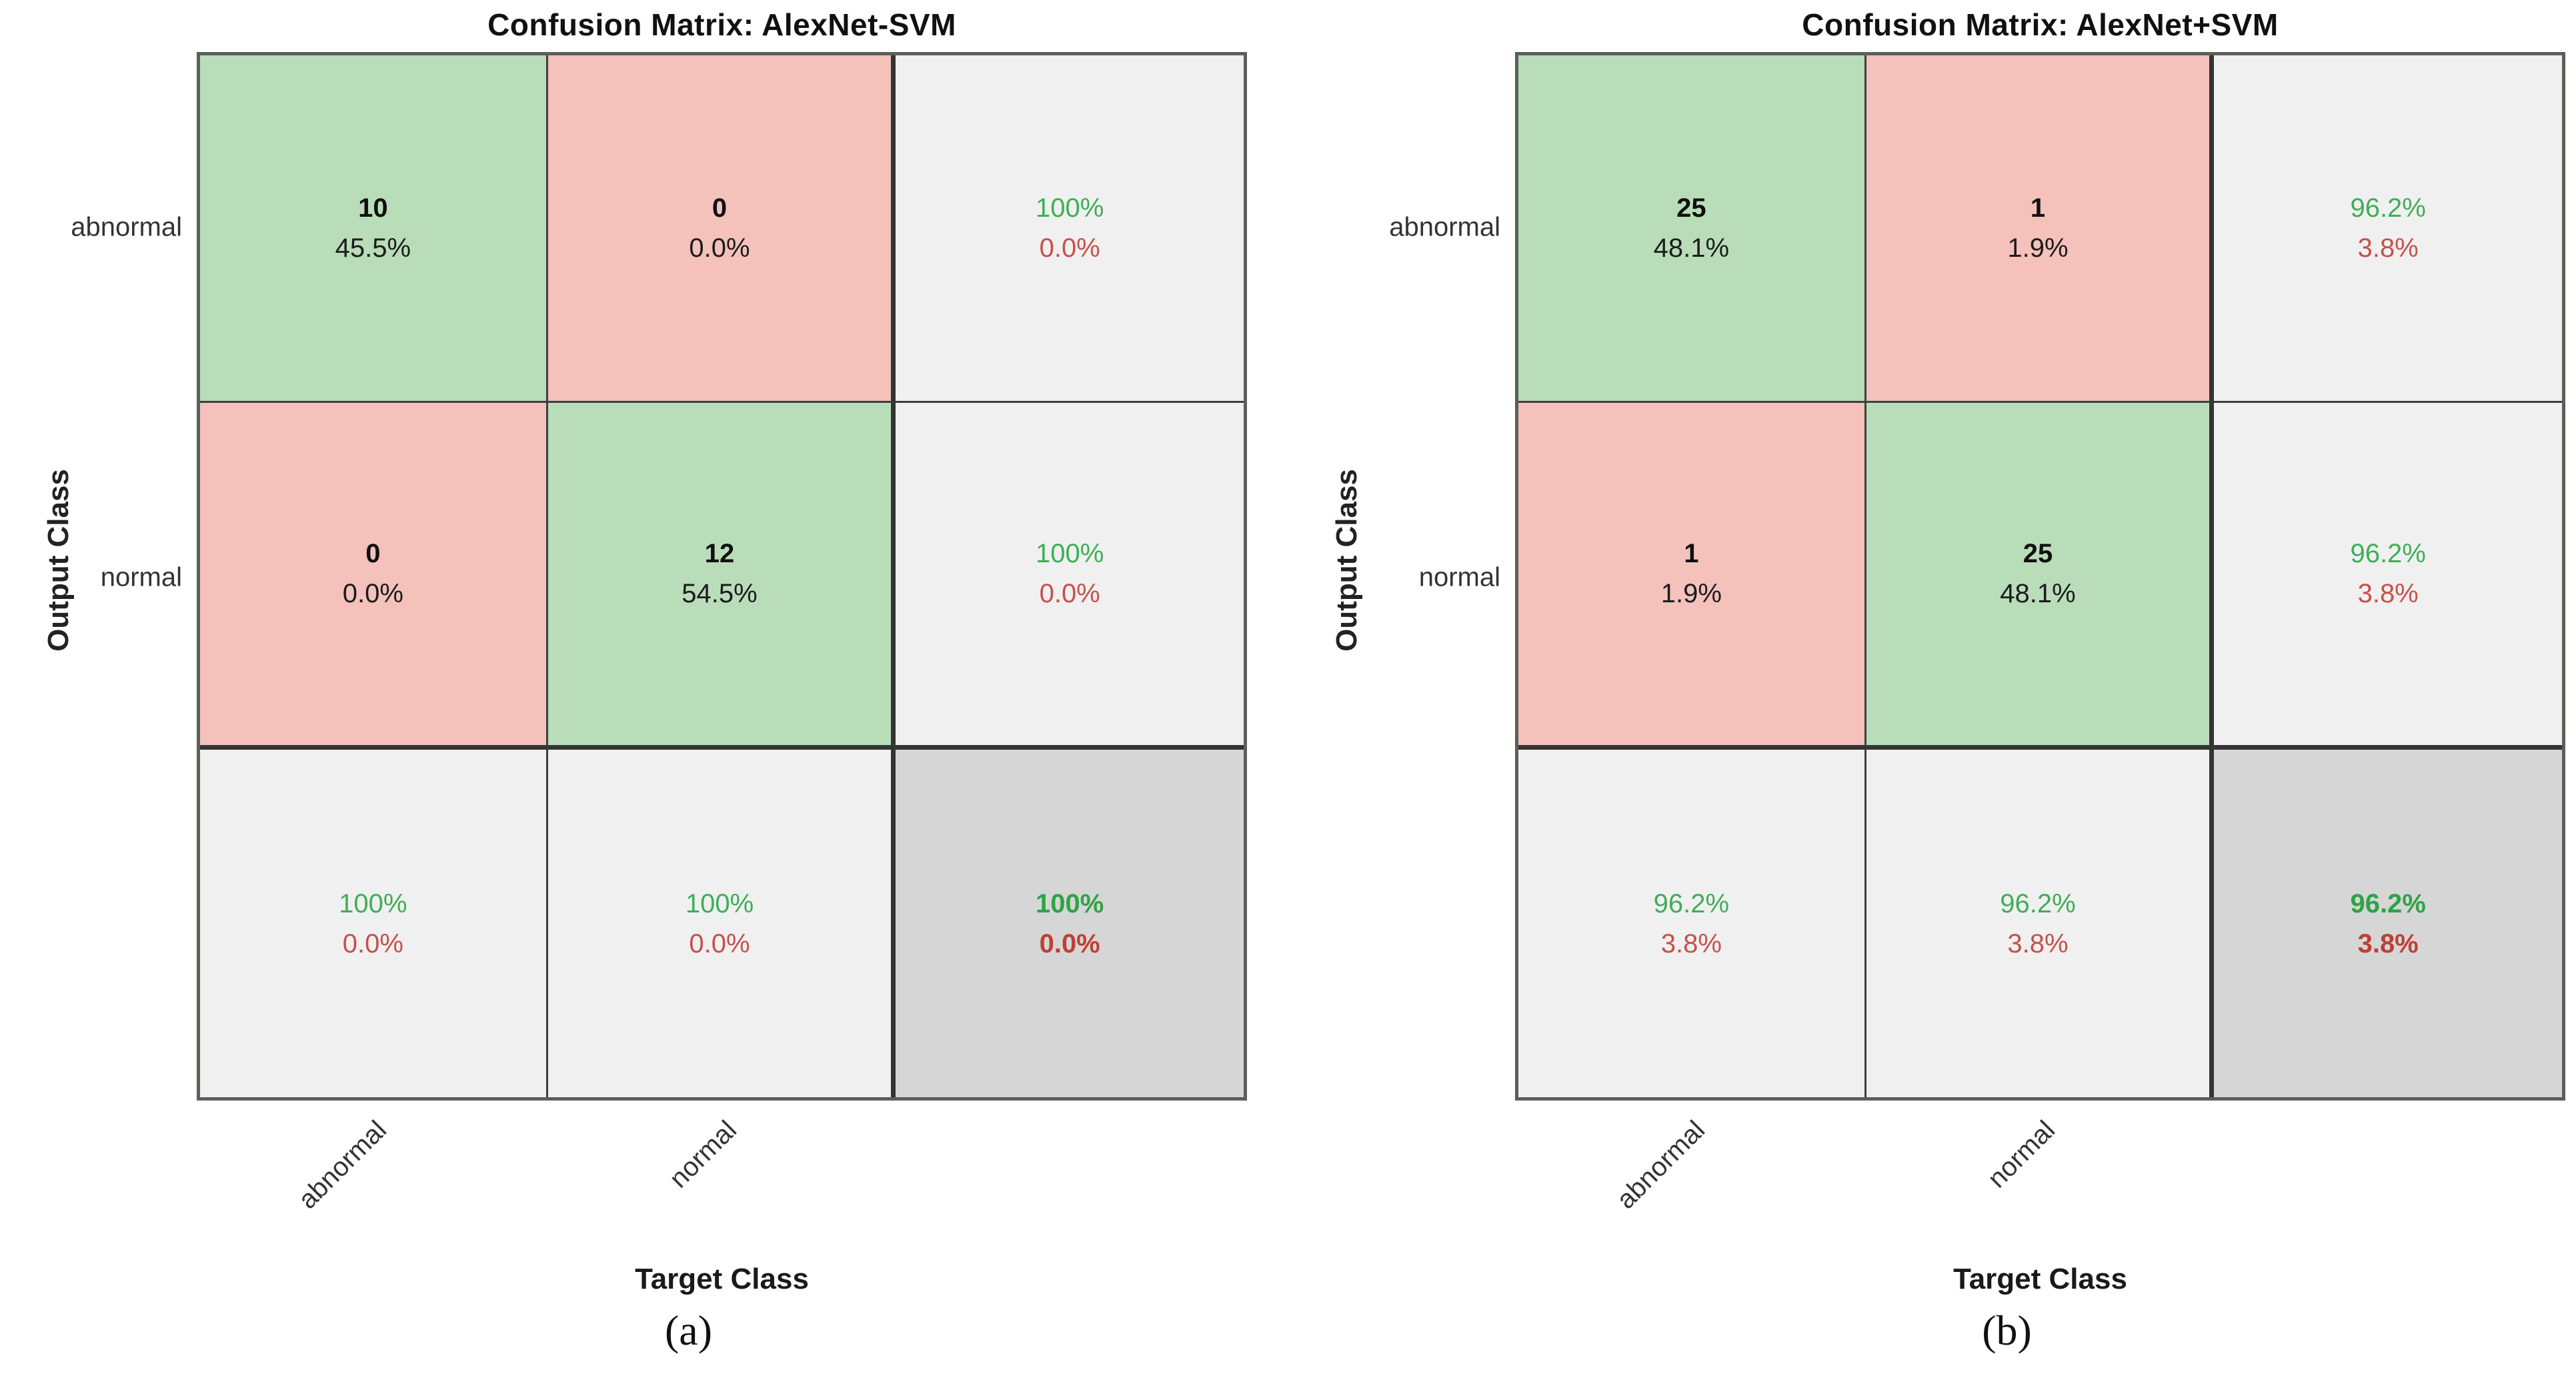 The height and width of the screenshot is (1374, 2576). Describe the element at coordinates (2388, 576) in the screenshot. I see `cell-b-row2-summary: 96.2% 3.8%` at that location.